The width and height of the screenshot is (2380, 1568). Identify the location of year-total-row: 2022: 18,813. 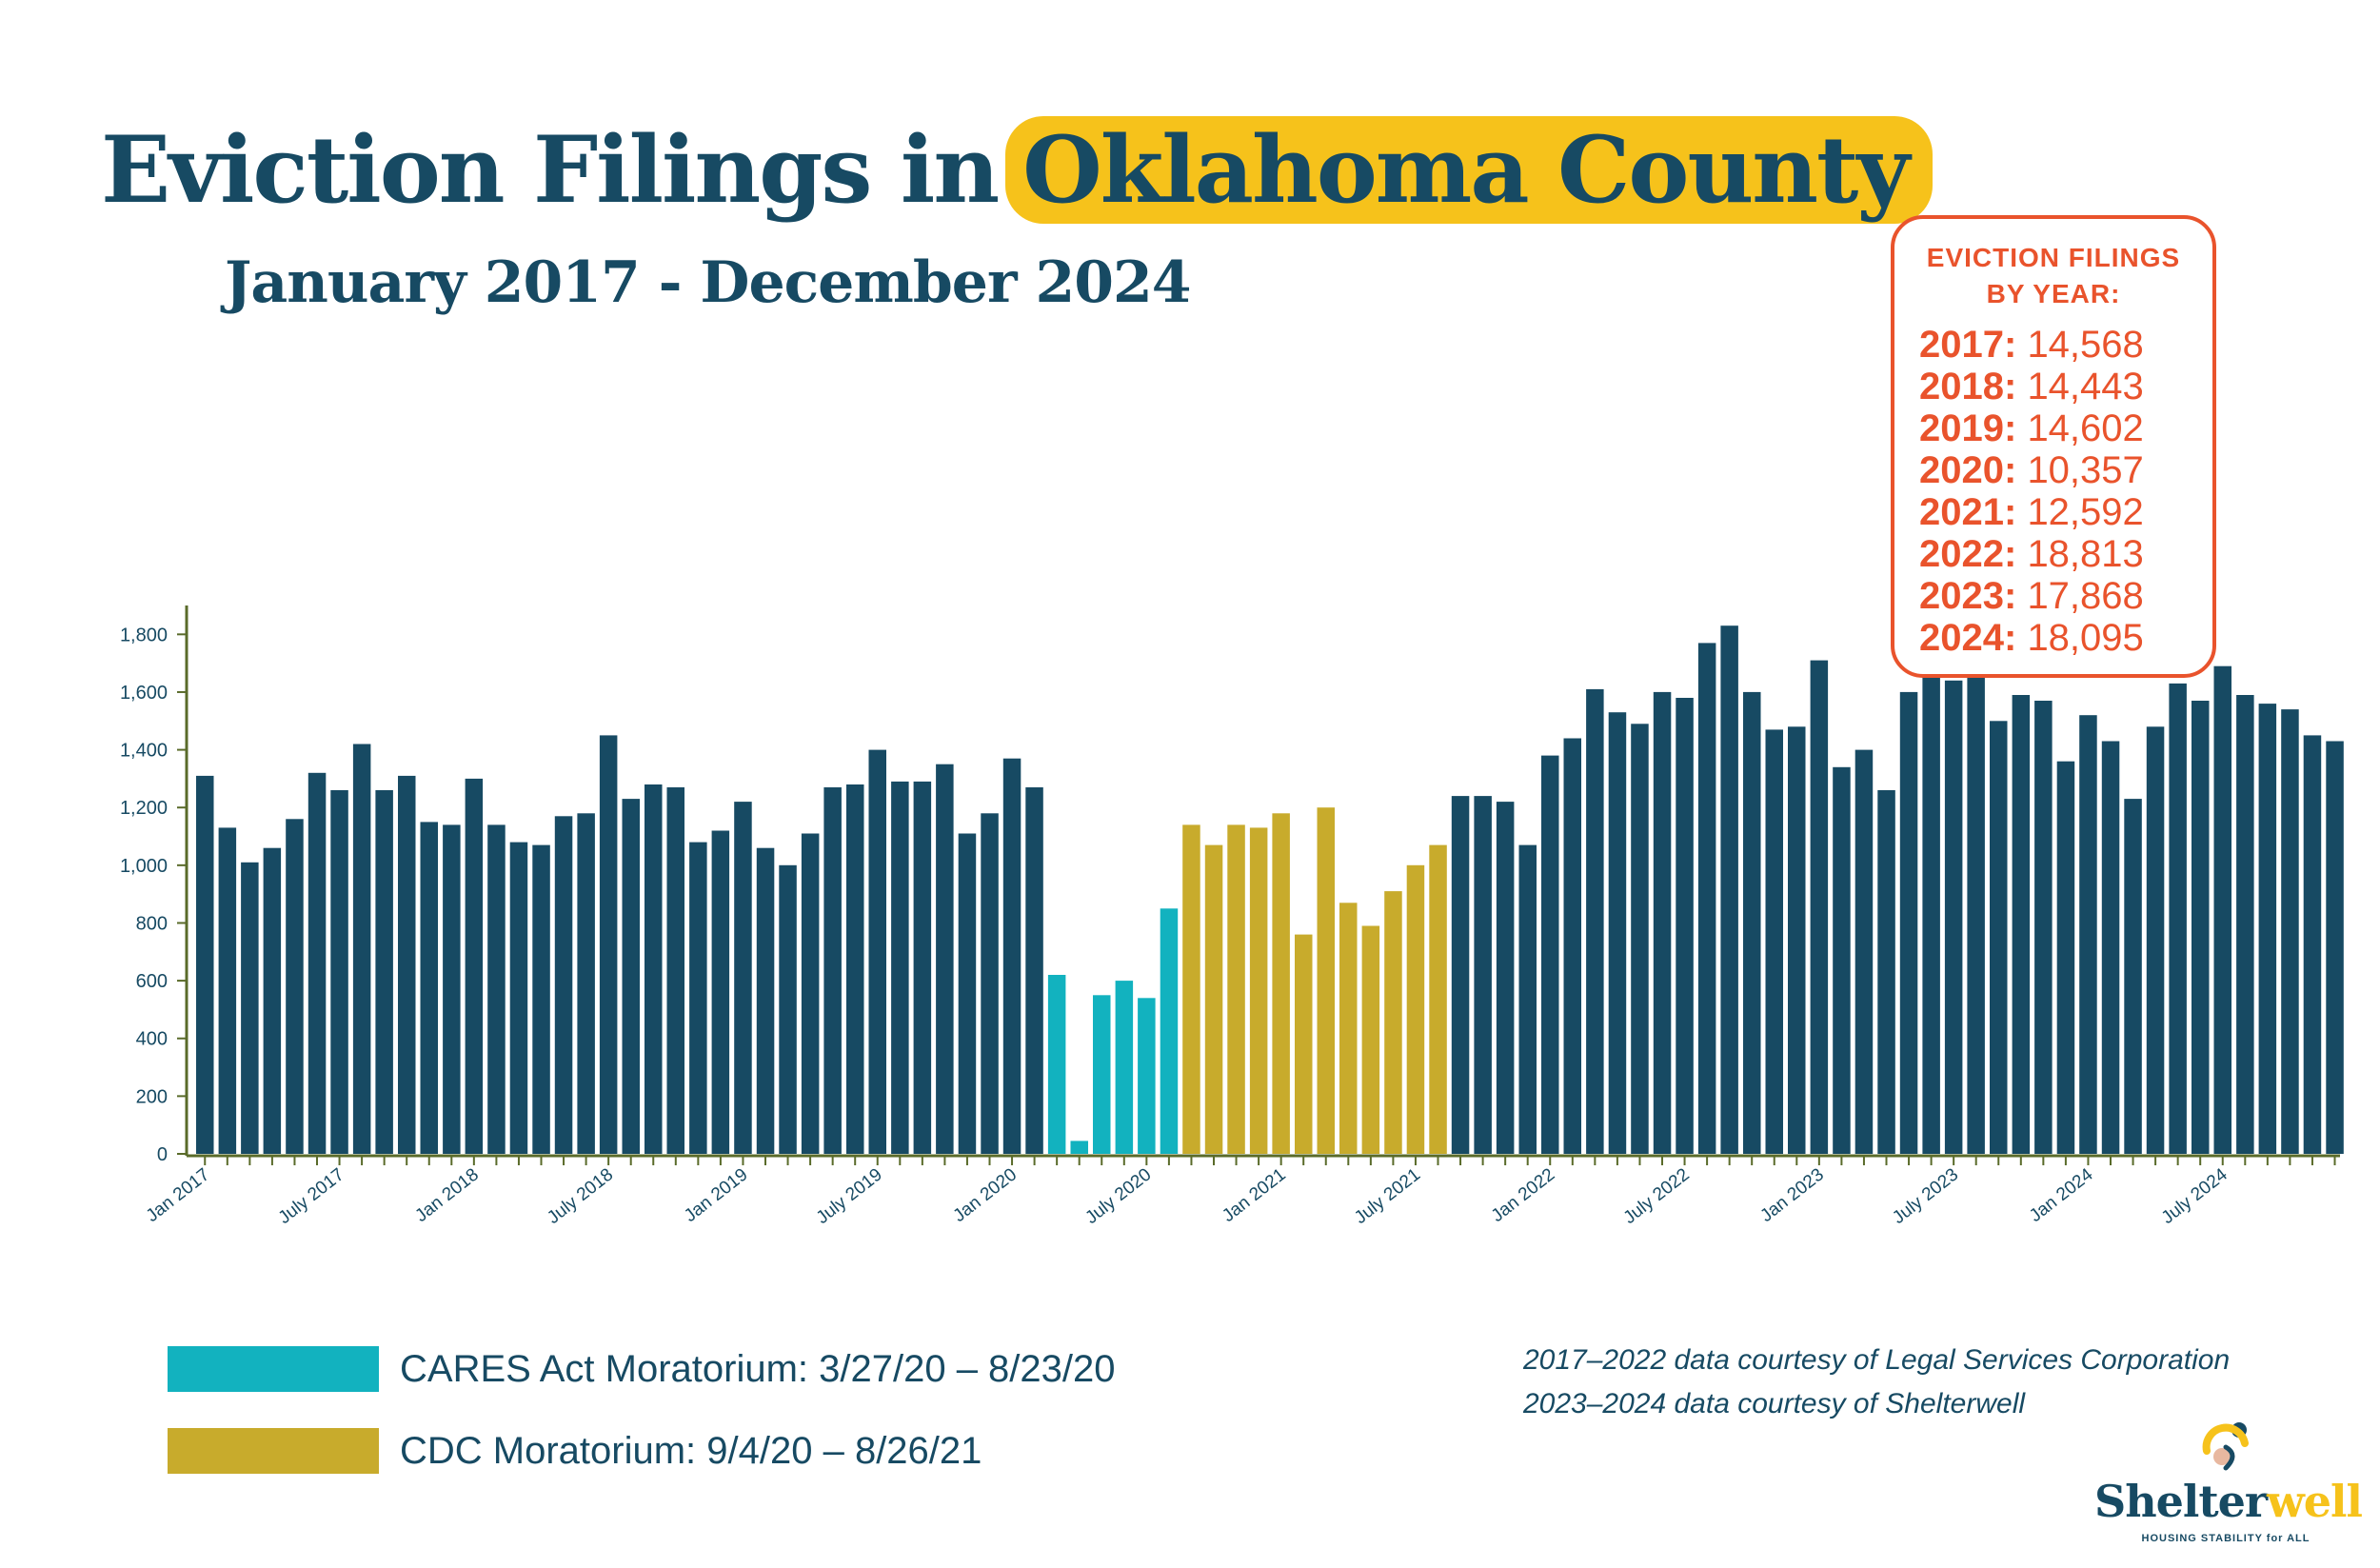
(2065, 554).